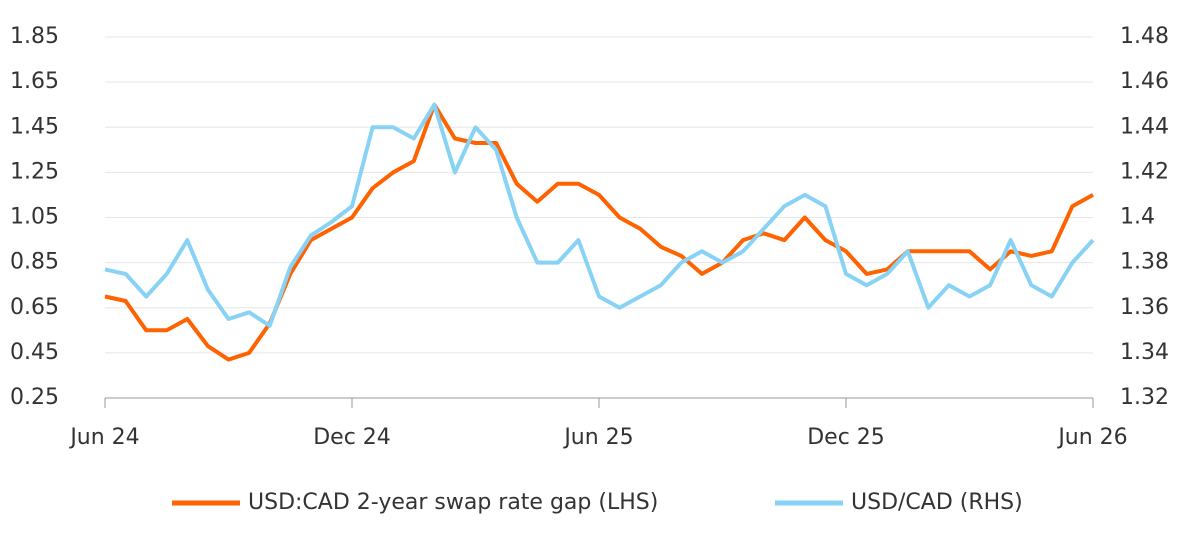 The image size is (1200, 552). I want to click on x-tick-label: Jun 26, so click(1091, 437).